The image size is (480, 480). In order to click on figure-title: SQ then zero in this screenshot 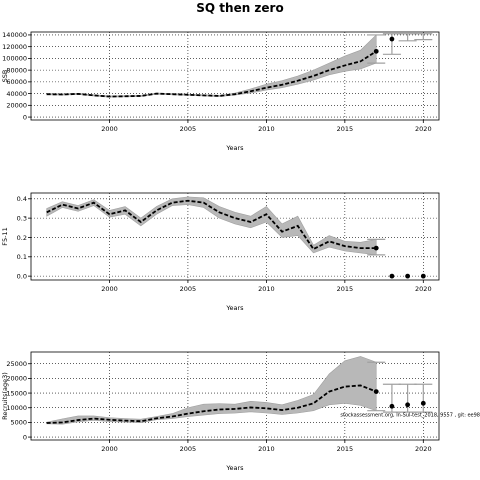, I will do `click(239, 8)`.